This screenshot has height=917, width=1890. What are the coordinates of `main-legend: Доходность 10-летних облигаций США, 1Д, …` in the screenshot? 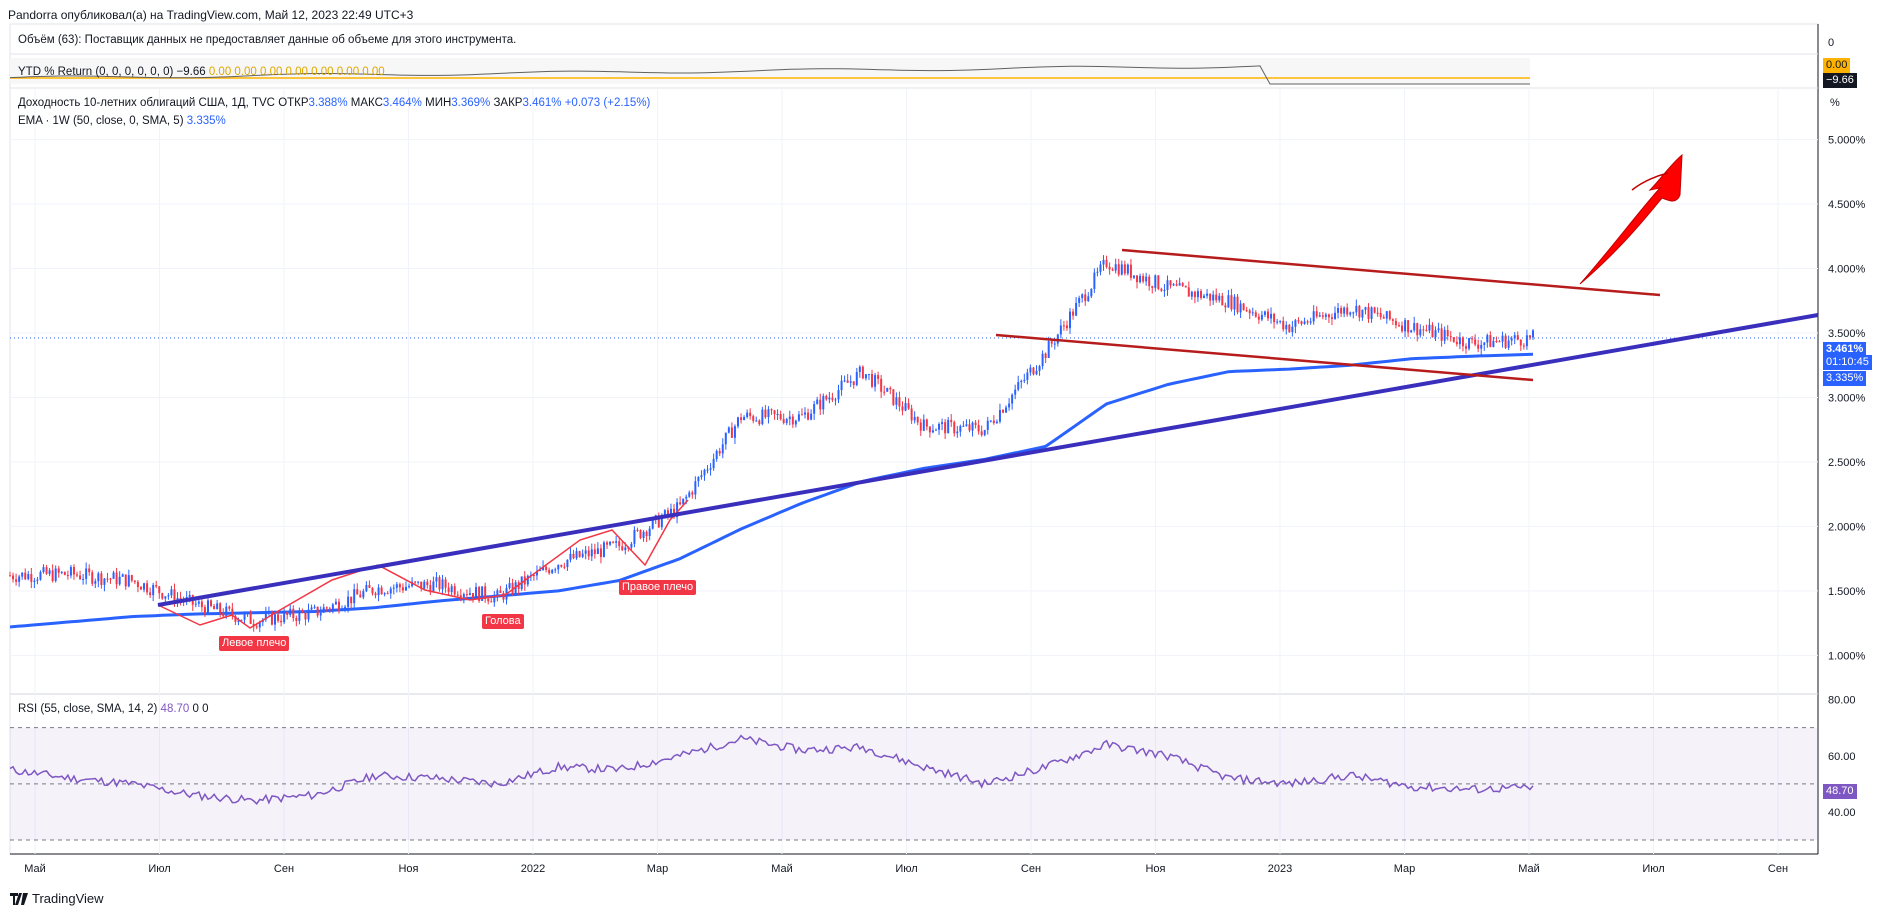 It's located at (334, 103).